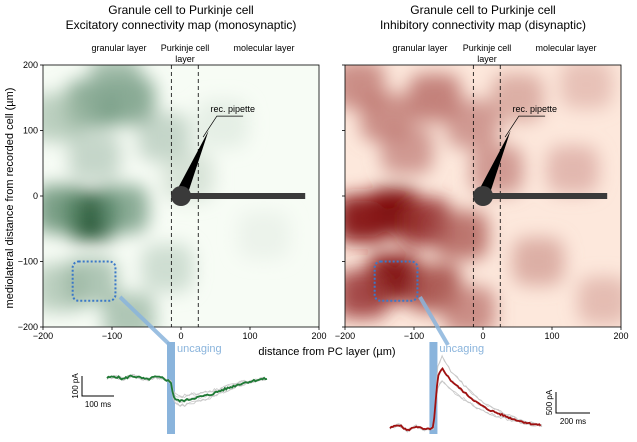 The height and width of the screenshot is (442, 637). Describe the element at coordinates (43, 336) in the screenshot. I see `left-x-tick-label-0: −200` at that location.